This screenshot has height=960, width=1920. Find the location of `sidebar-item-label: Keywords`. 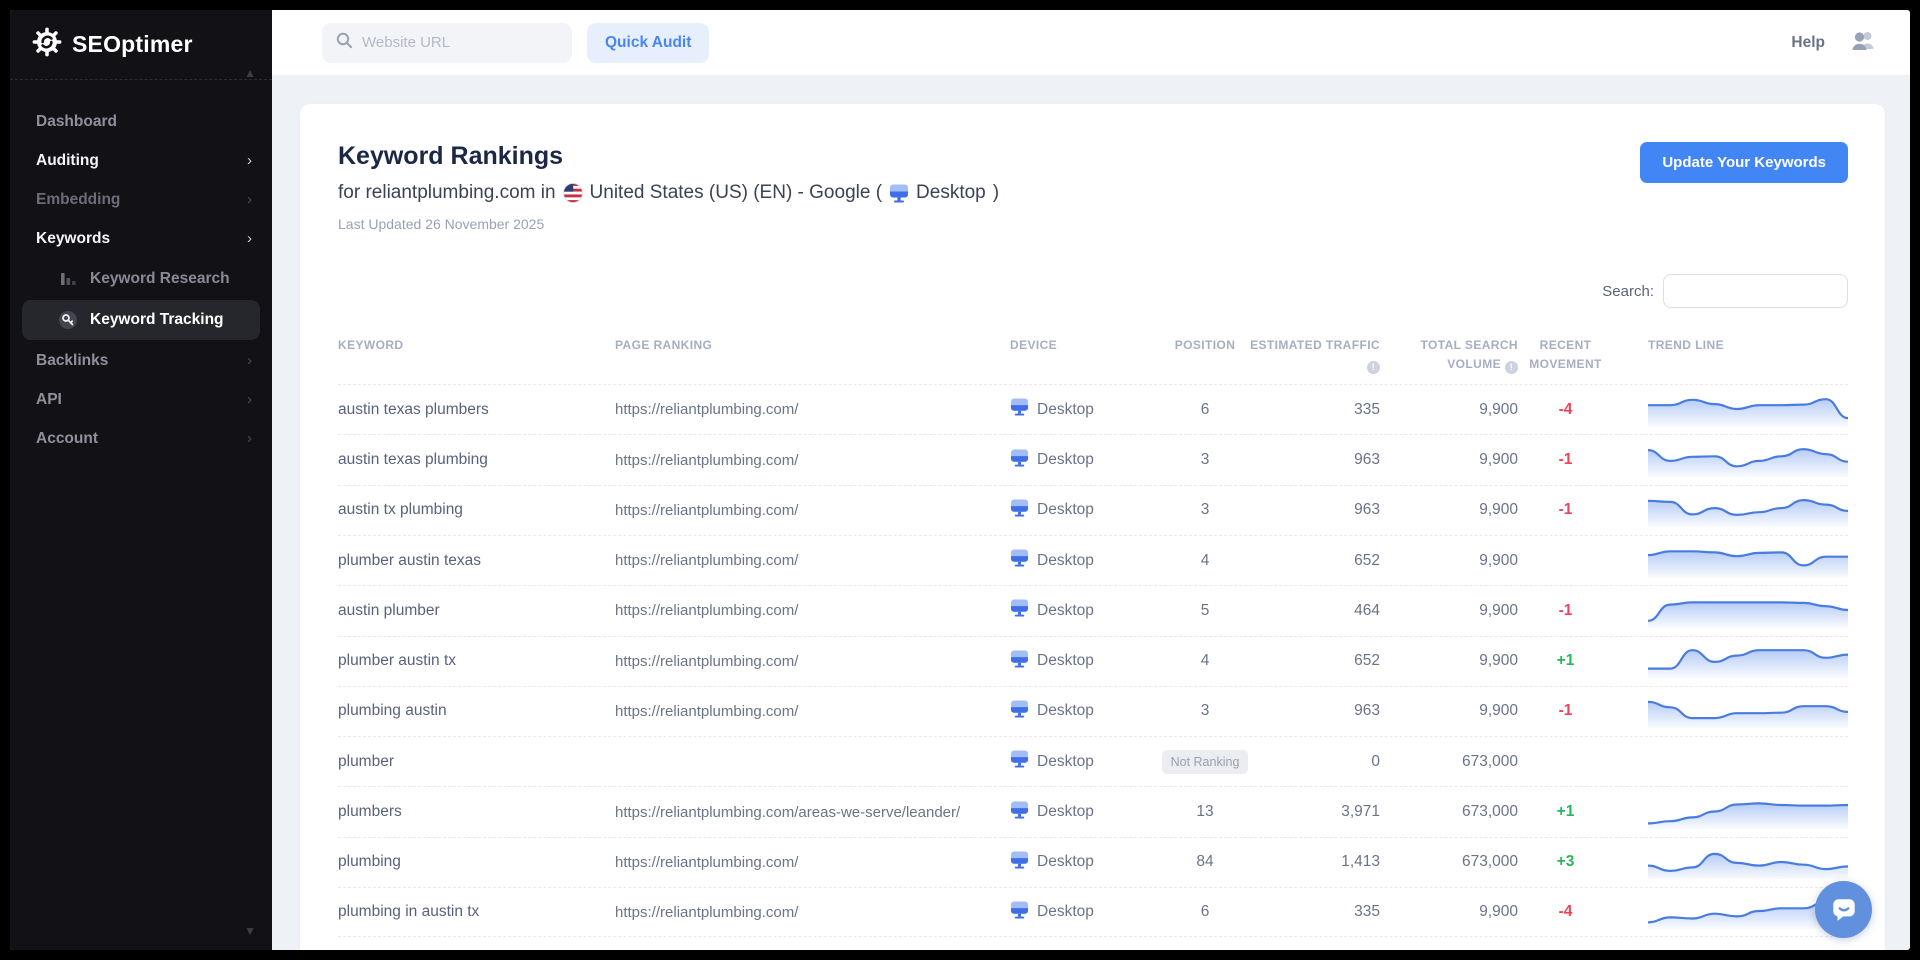

sidebar-item-label: Keywords is located at coordinates (73, 238).